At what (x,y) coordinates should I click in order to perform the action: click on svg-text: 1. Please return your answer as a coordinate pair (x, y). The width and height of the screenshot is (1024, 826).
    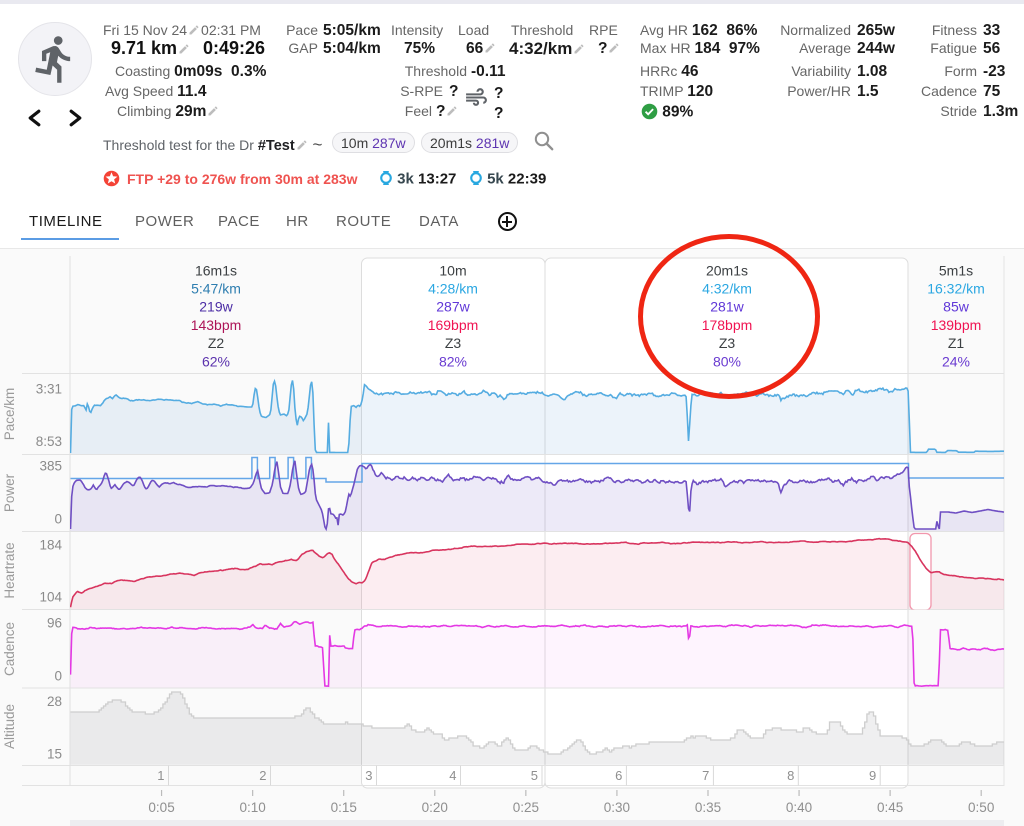
    Looking at the image, I should click on (160, 775).